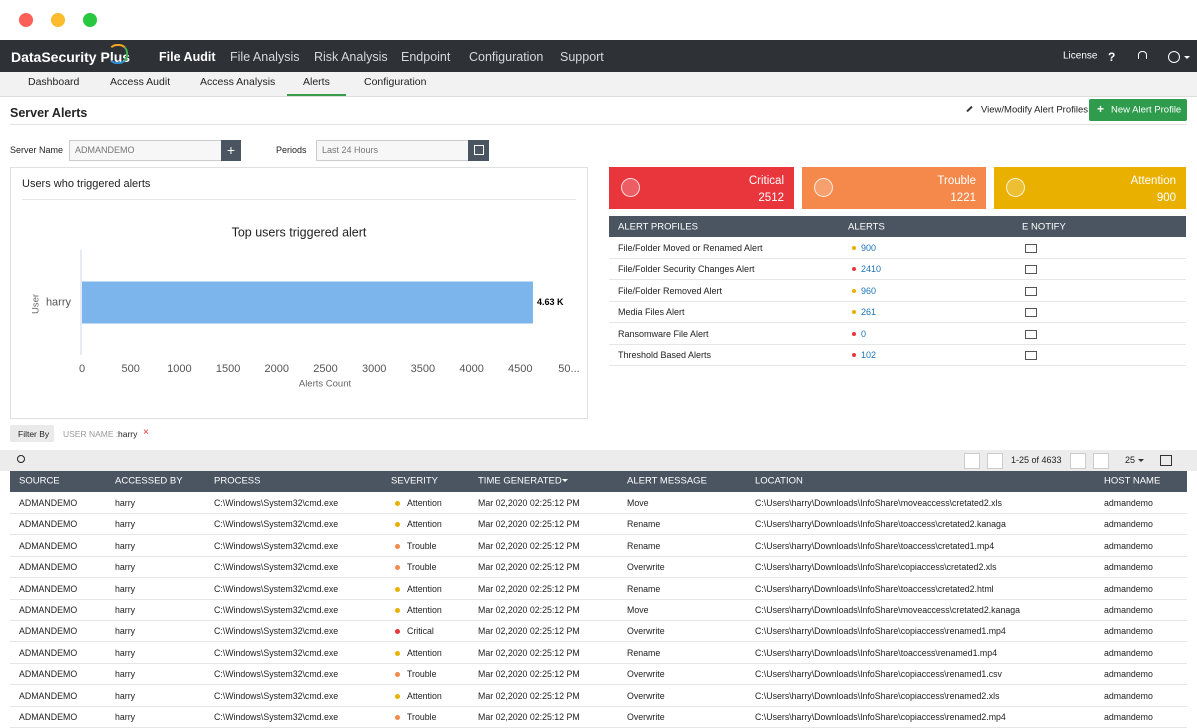 The image size is (1197, 728). Describe the element at coordinates (690, 248) in the screenshot. I see `profile-name: File/Folder Moved or Renamed Alert` at that location.